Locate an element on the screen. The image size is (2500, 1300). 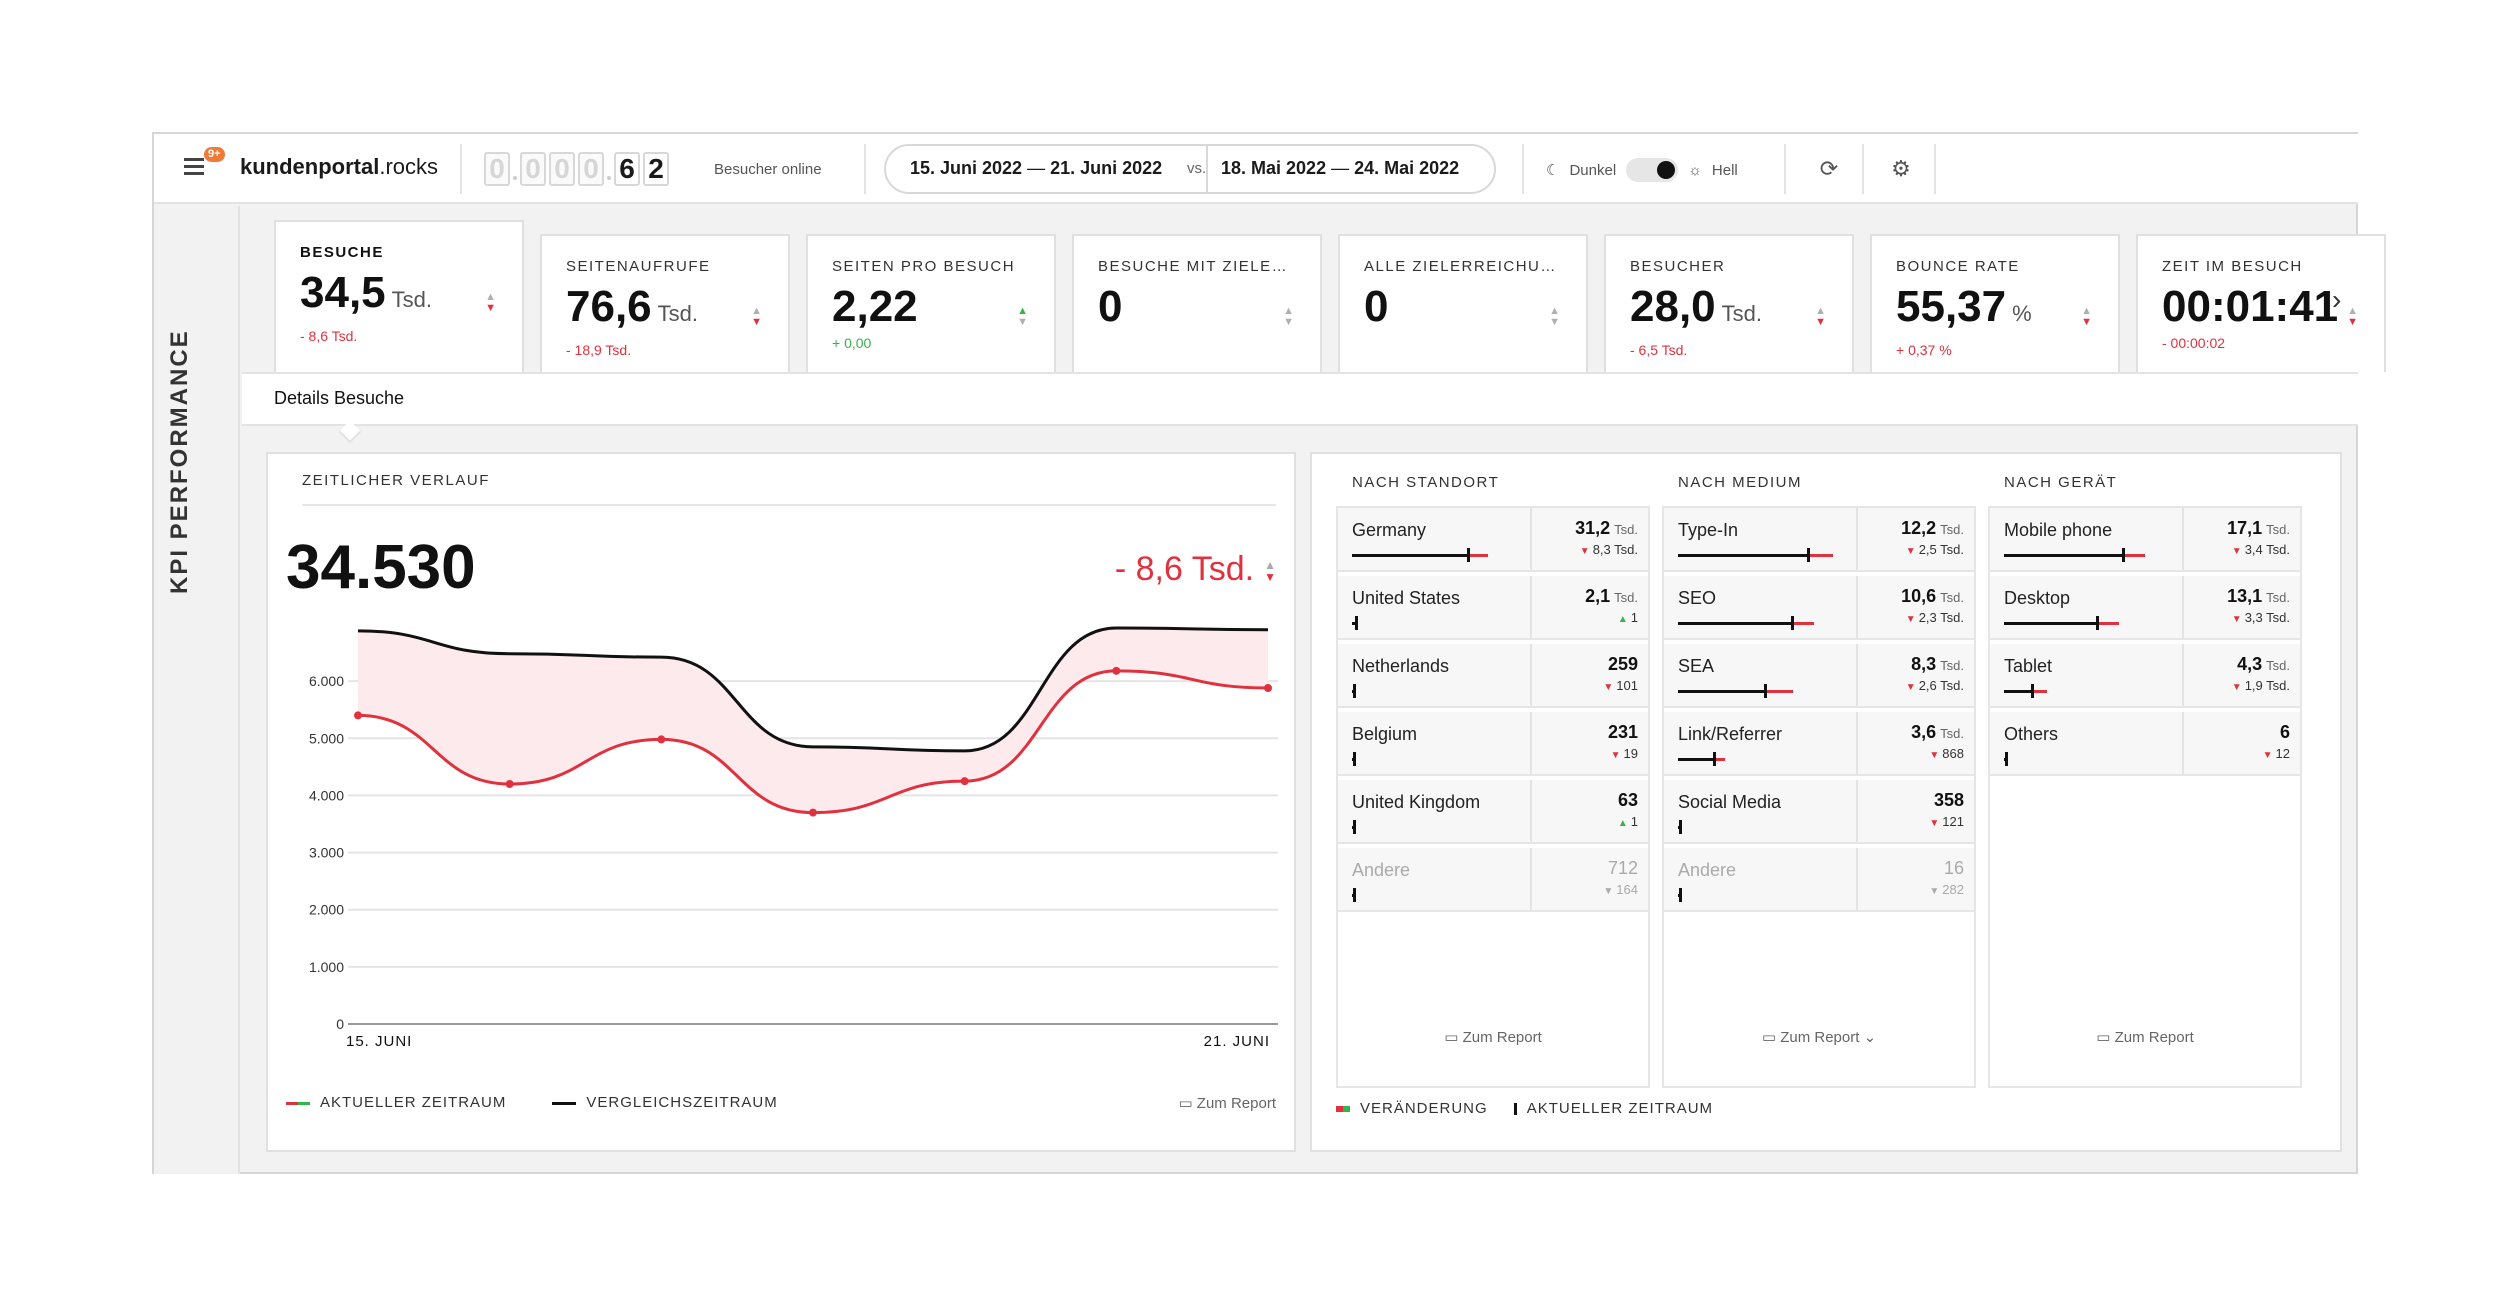
theme-switch: ☾ Dunkel ☼ Hell is located at coordinates (1642, 170).